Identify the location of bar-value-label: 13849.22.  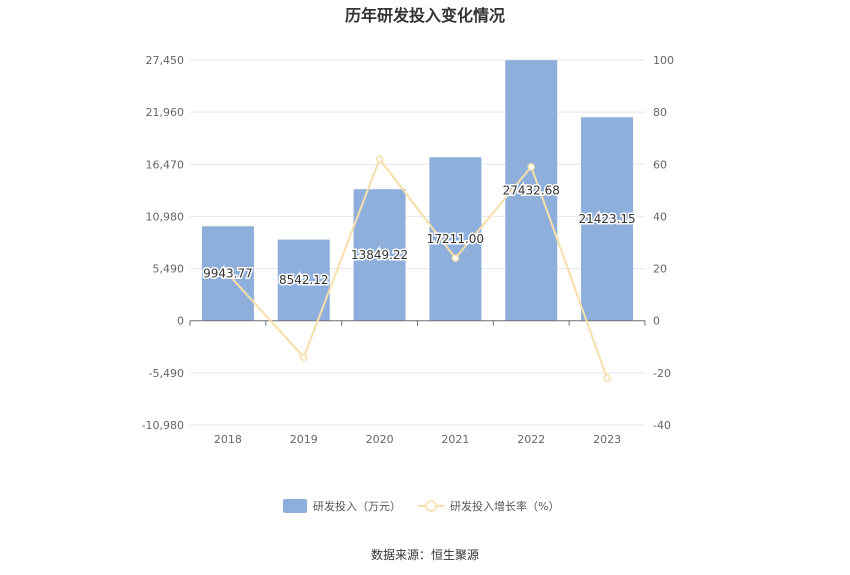
(379, 255).